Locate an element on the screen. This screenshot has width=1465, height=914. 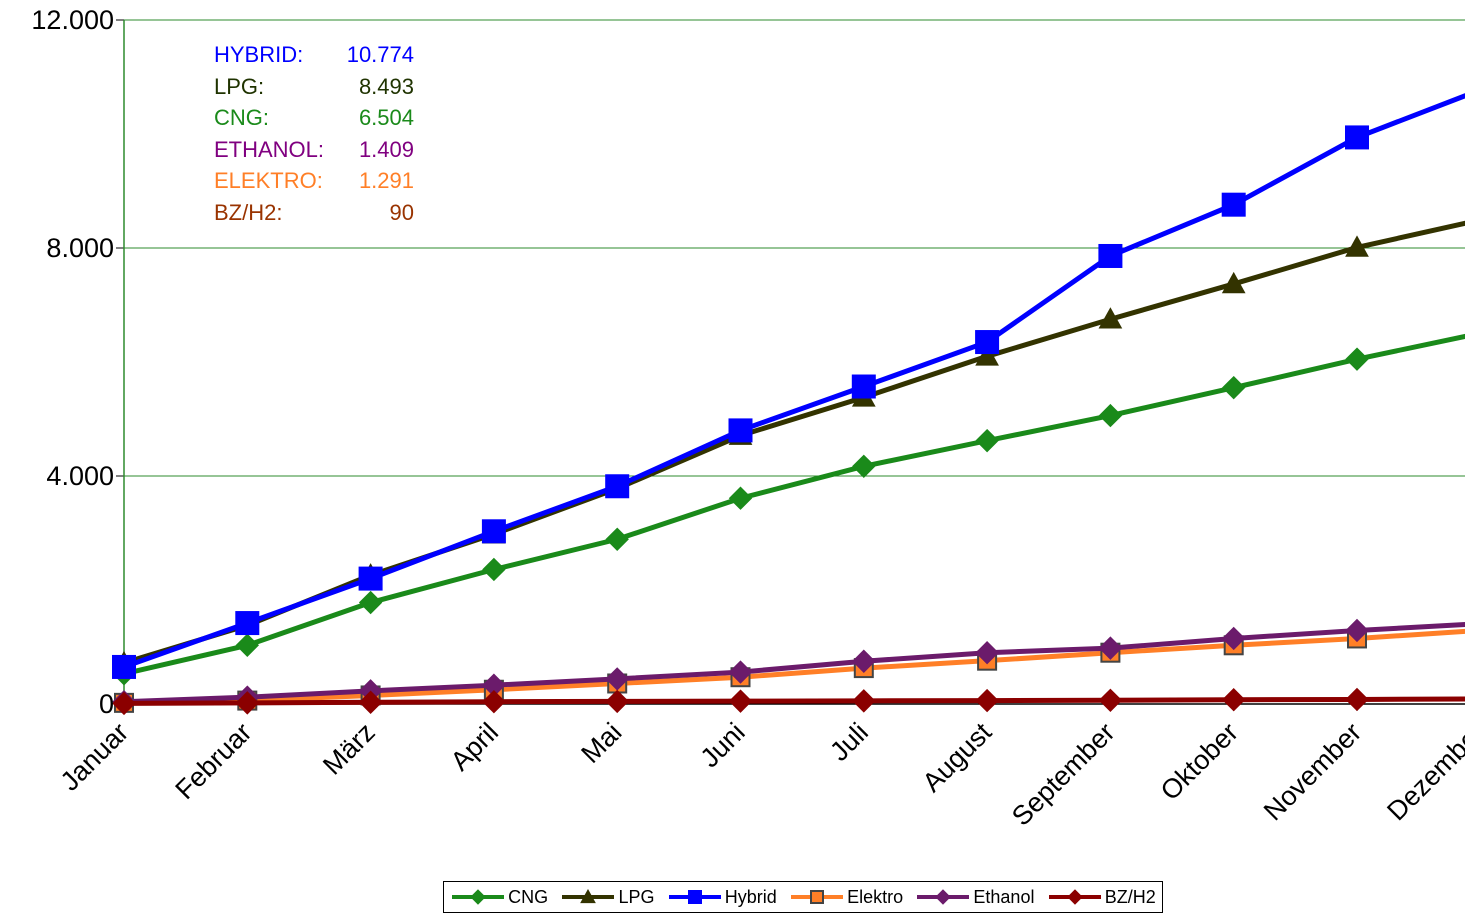
summary-value: 6.504 is located at coordinates (386, 117).